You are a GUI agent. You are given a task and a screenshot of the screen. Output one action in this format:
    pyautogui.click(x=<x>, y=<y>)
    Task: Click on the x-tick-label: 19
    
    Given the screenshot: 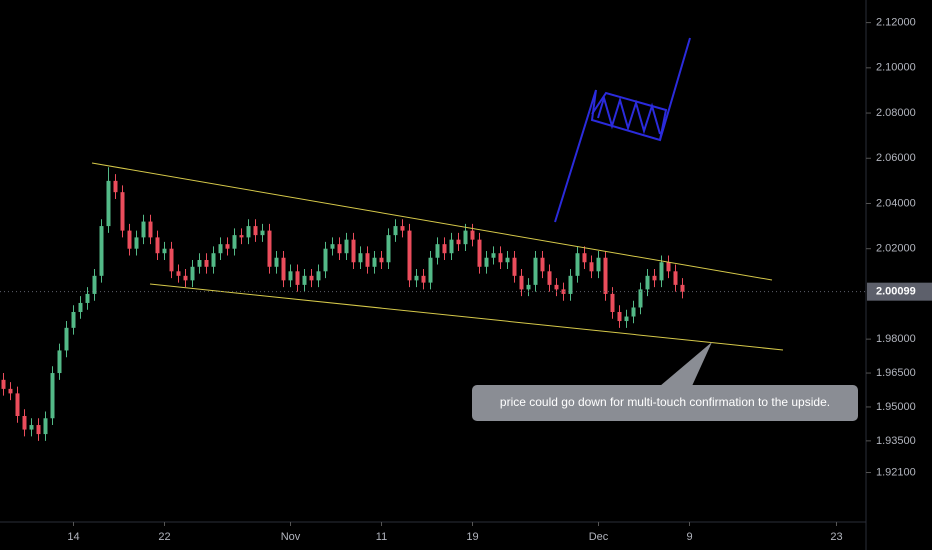 What is the action you would take?
    pyautogui.click(x=472, y=537)
    